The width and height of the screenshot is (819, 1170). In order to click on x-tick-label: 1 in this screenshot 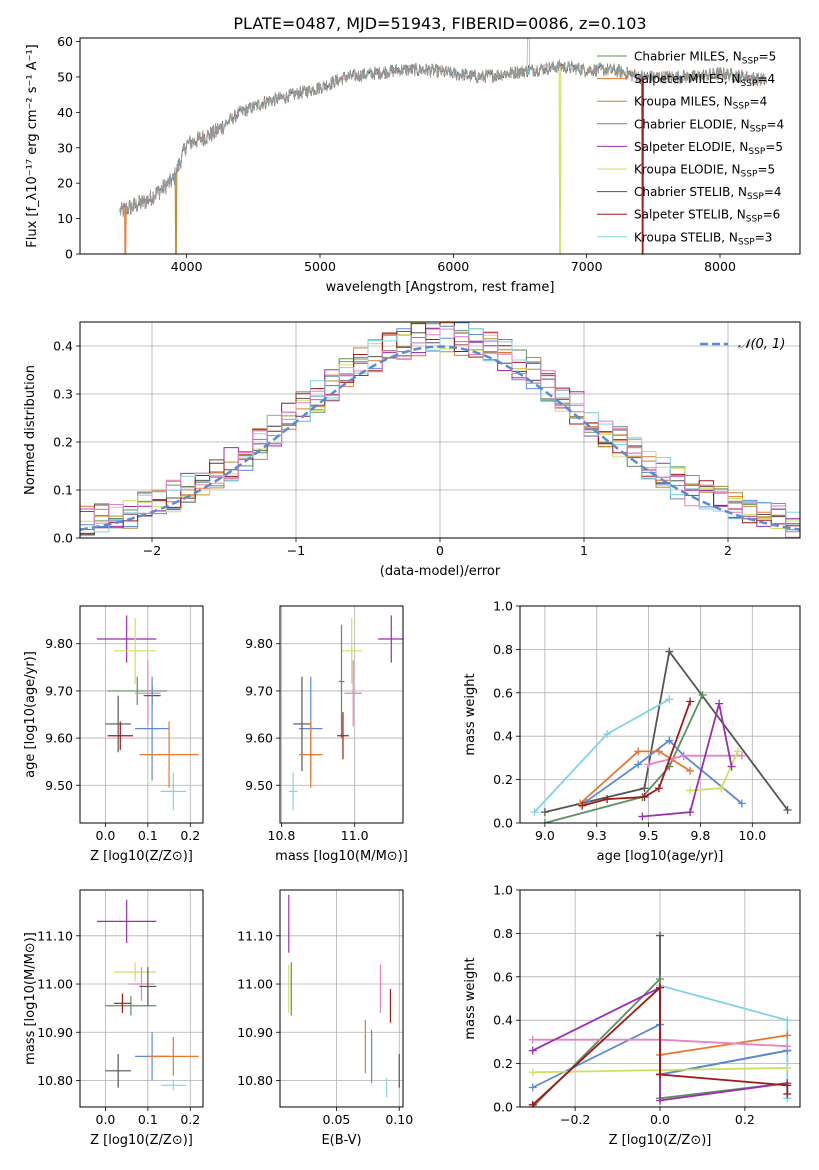, I will do `click(584, 550)`.